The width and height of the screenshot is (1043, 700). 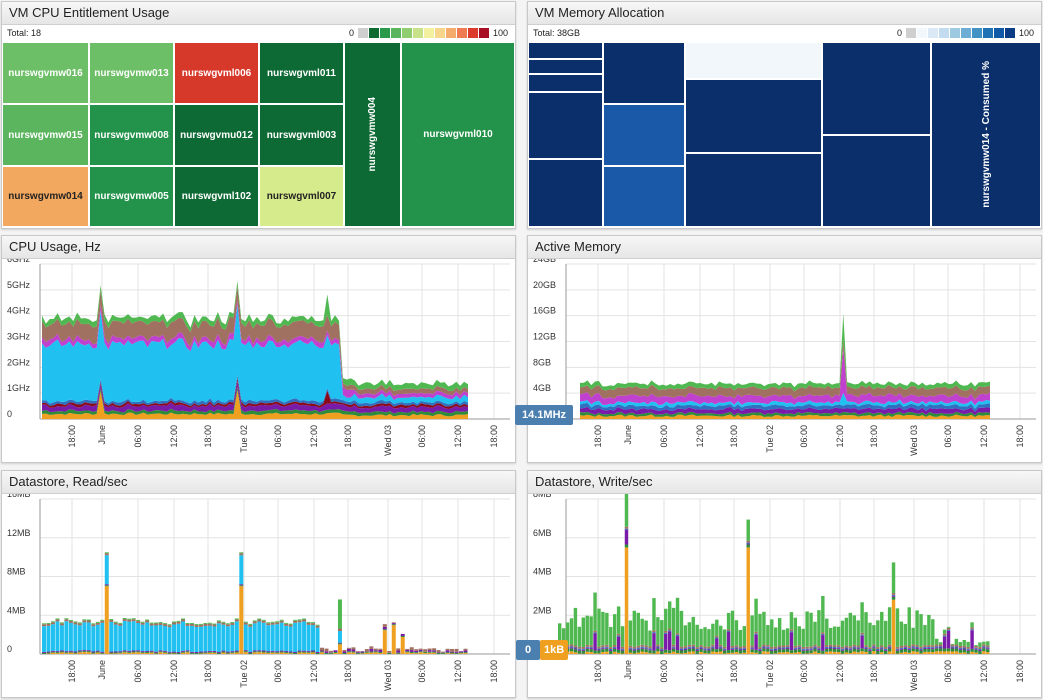 What do you see at coordinates (131, 135) in the screenshot?
I see `vm-cell-nurswgvmw008: nurswgvmw008` at bounding box center [131, 135].